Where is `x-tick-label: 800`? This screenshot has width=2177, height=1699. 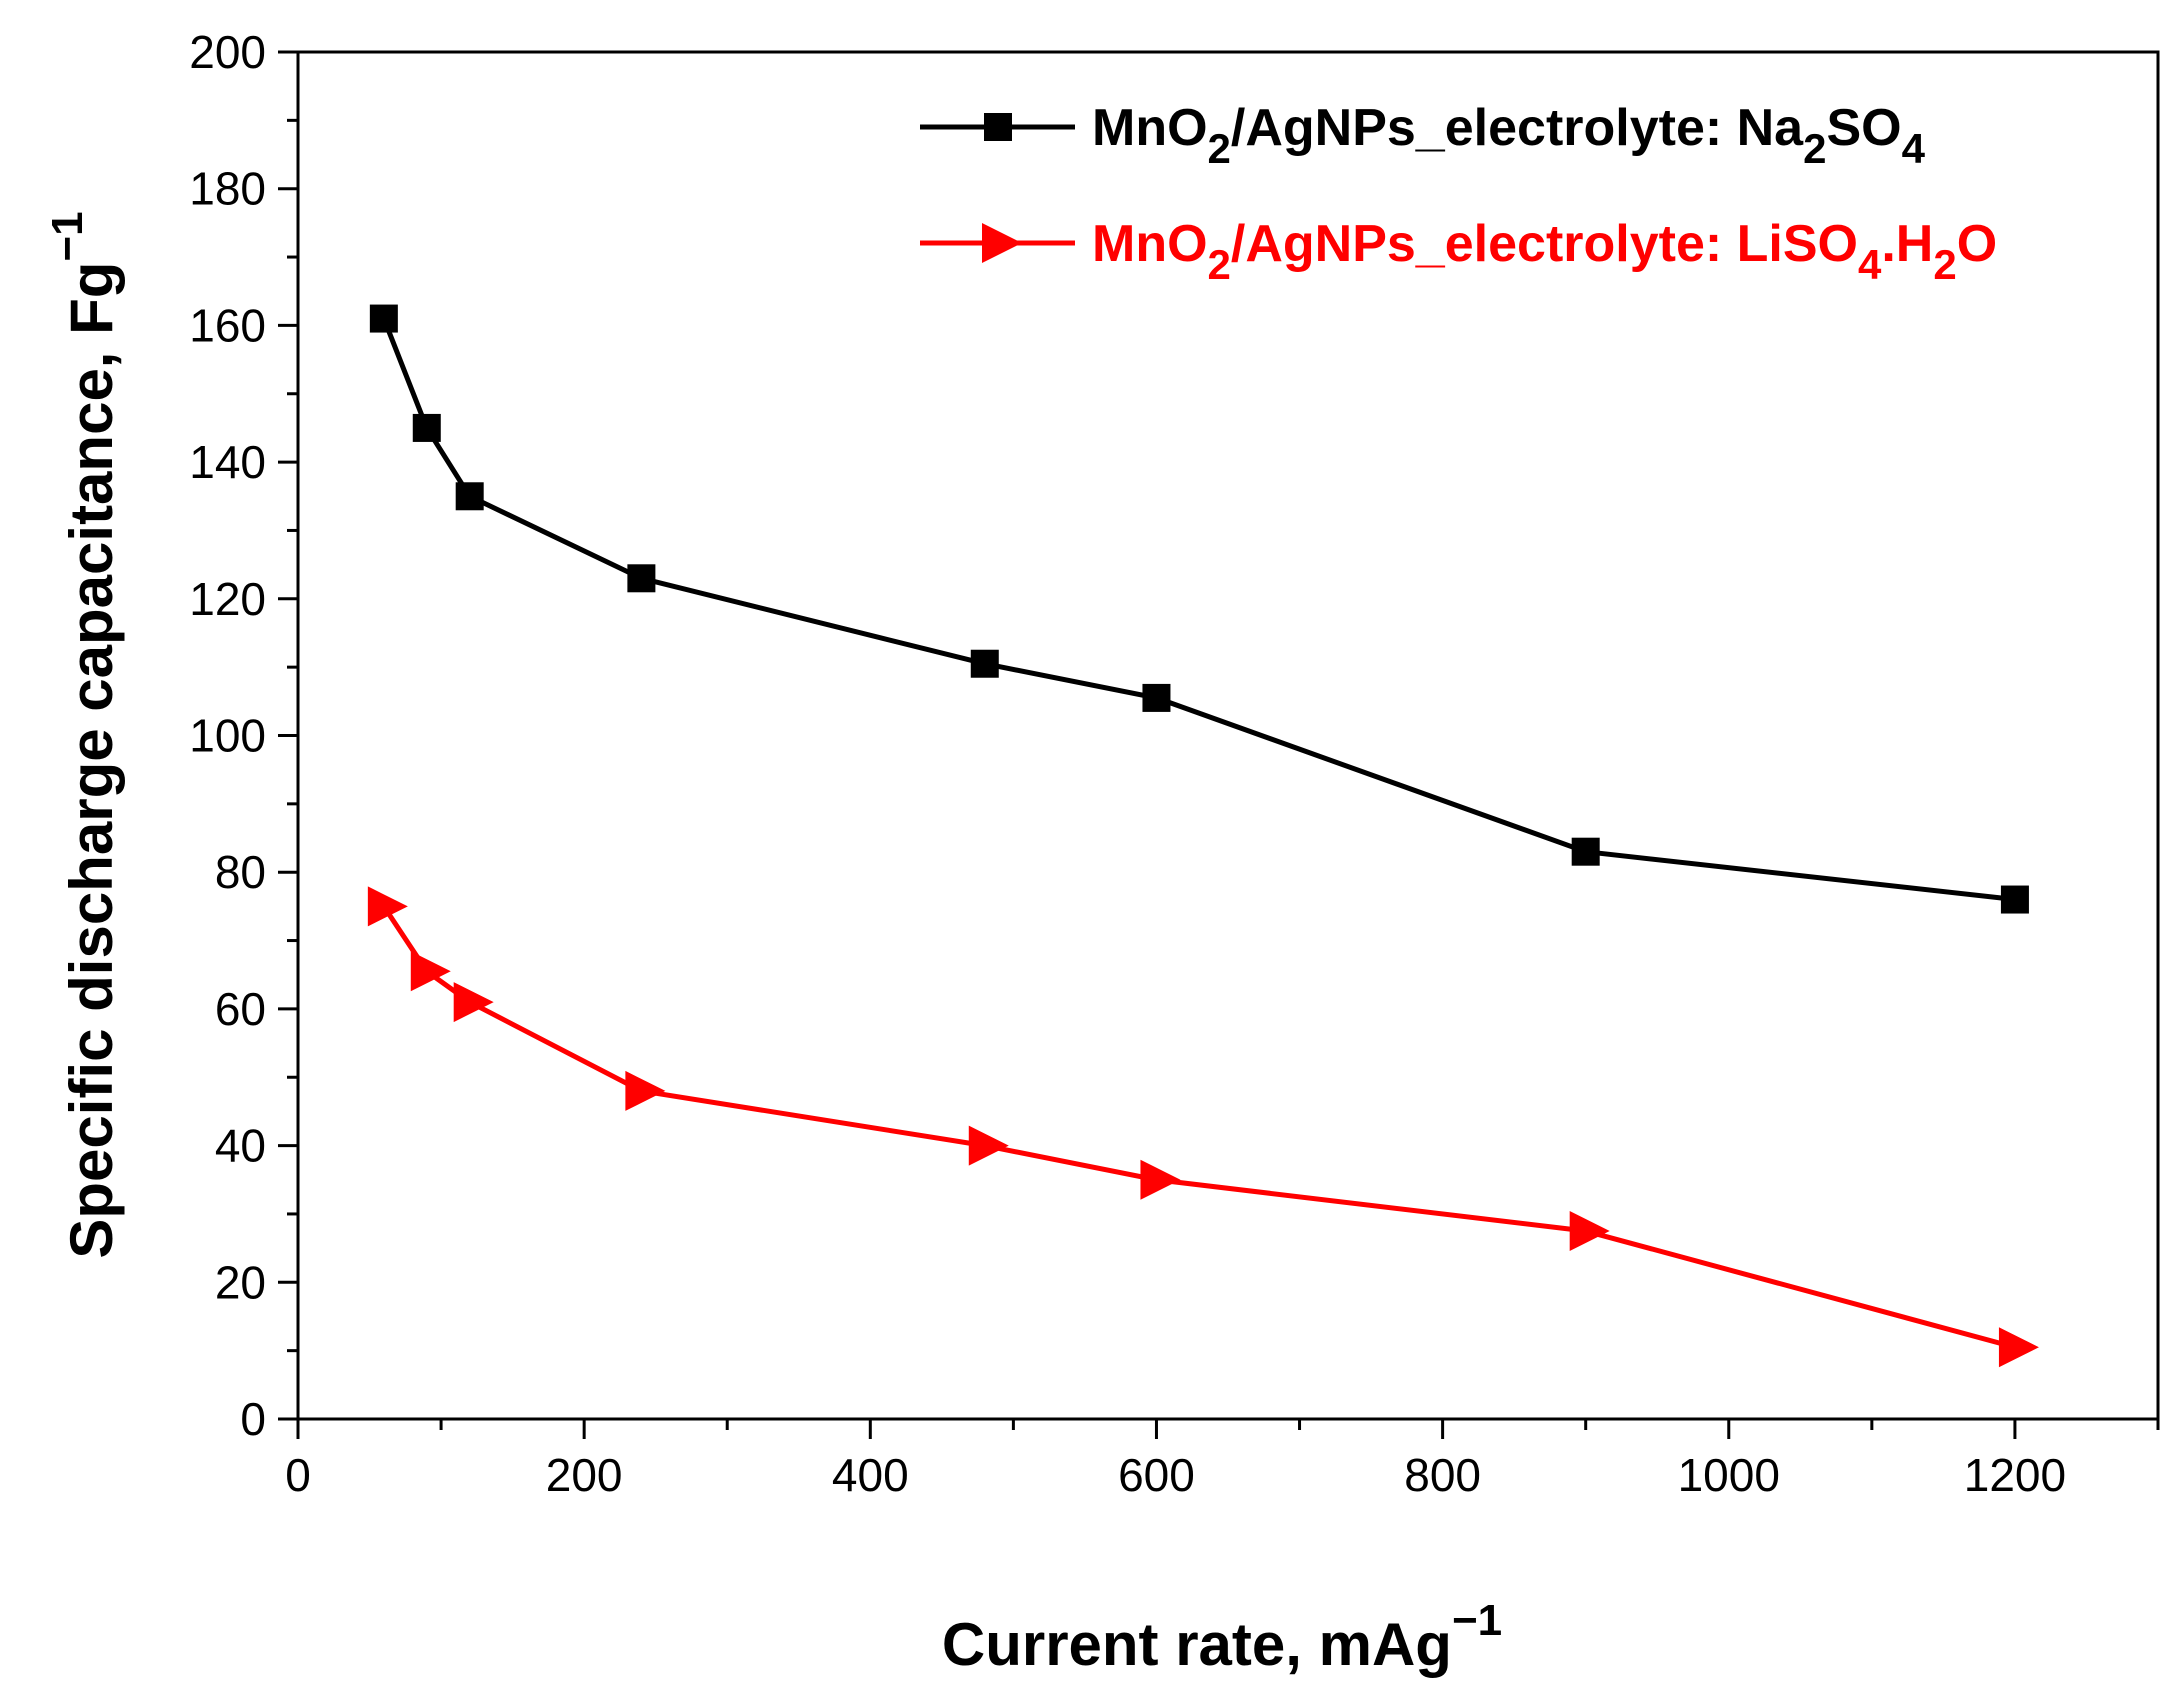
x-tick-label: 800 is located at coordinates (1442, 1475).